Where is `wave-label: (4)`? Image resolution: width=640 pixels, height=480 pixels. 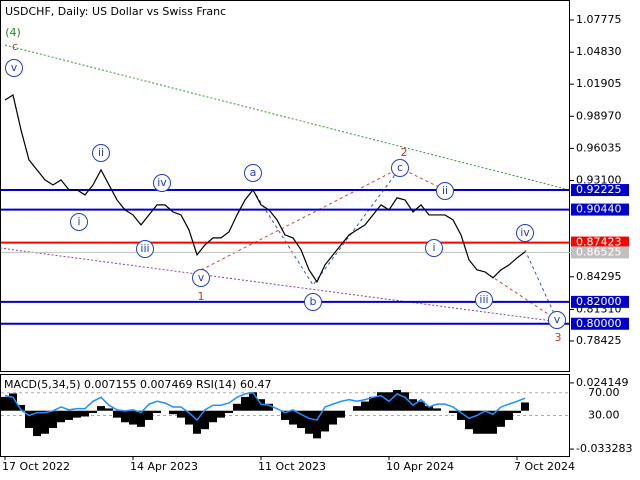
wave-label: (4) is located at coordinates (13, 32).